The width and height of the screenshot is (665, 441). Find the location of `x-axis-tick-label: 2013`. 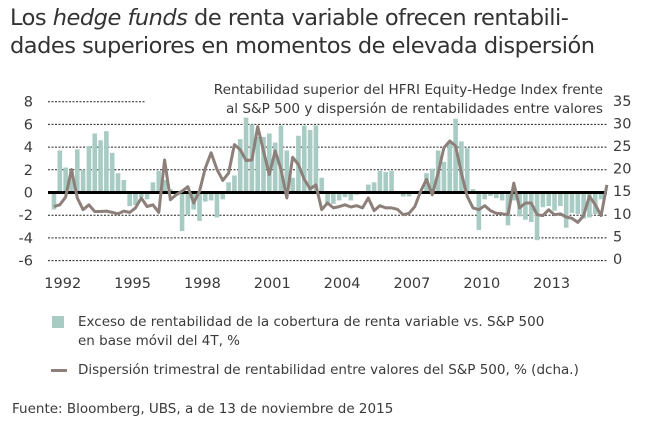

x-axis-tick-label: 2013 is located at coordinates (551, 284).